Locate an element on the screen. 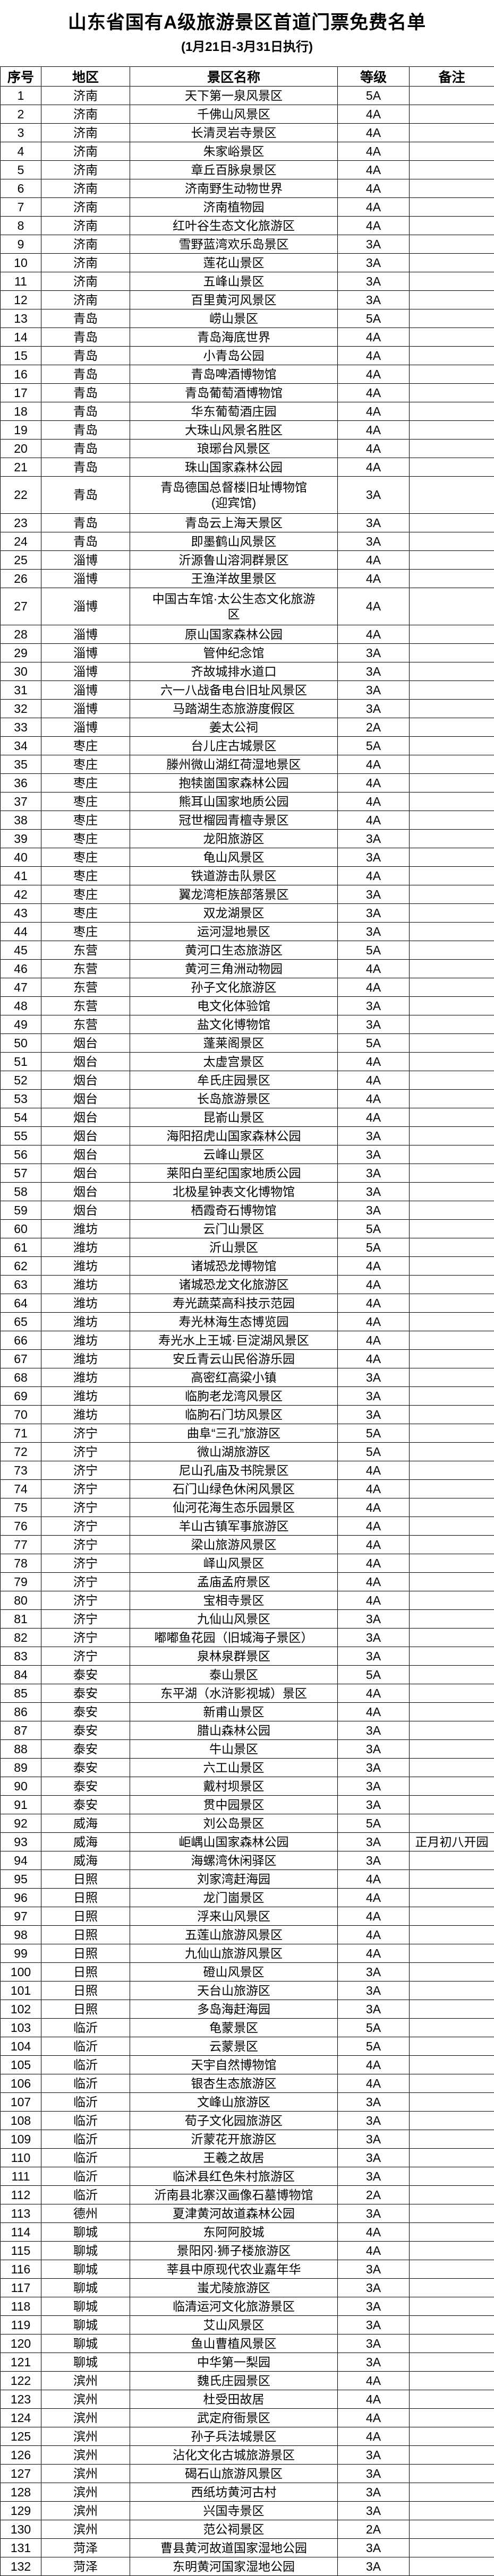 Image resolution: width=494 pixels, height=2576 pixels. cell-name: 孙子文化旅游区 is located at coordinates (234, 987).